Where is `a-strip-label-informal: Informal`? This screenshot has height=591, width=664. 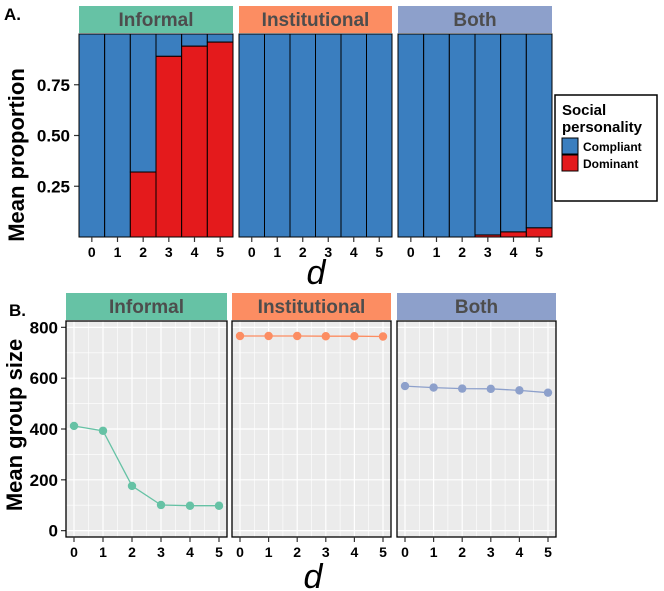 a-strip-label-informal: Informal is located at coordinates (156, 20).